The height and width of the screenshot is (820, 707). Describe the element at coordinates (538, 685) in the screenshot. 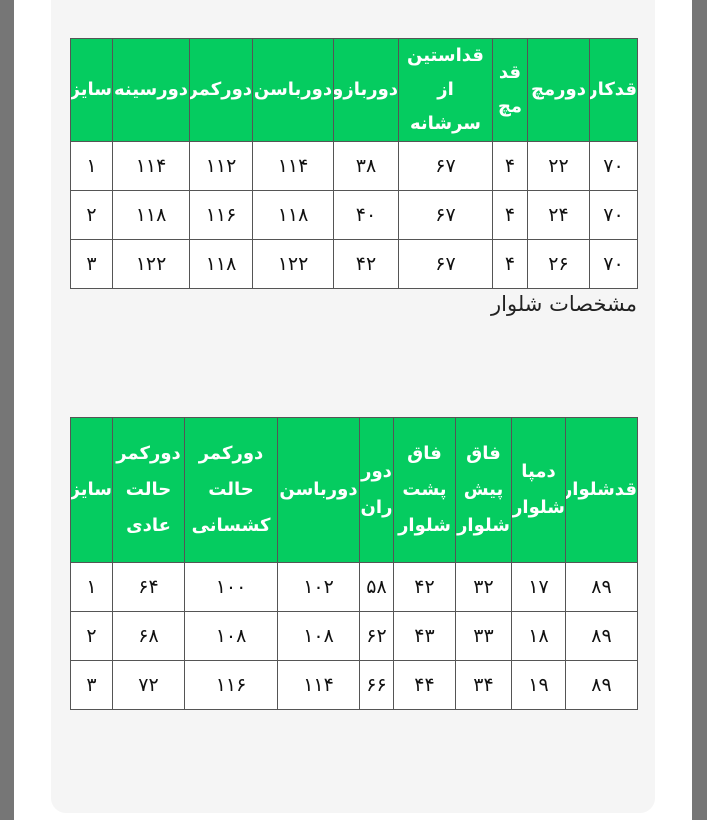

I see `table-cell: ۱۹` at that location.